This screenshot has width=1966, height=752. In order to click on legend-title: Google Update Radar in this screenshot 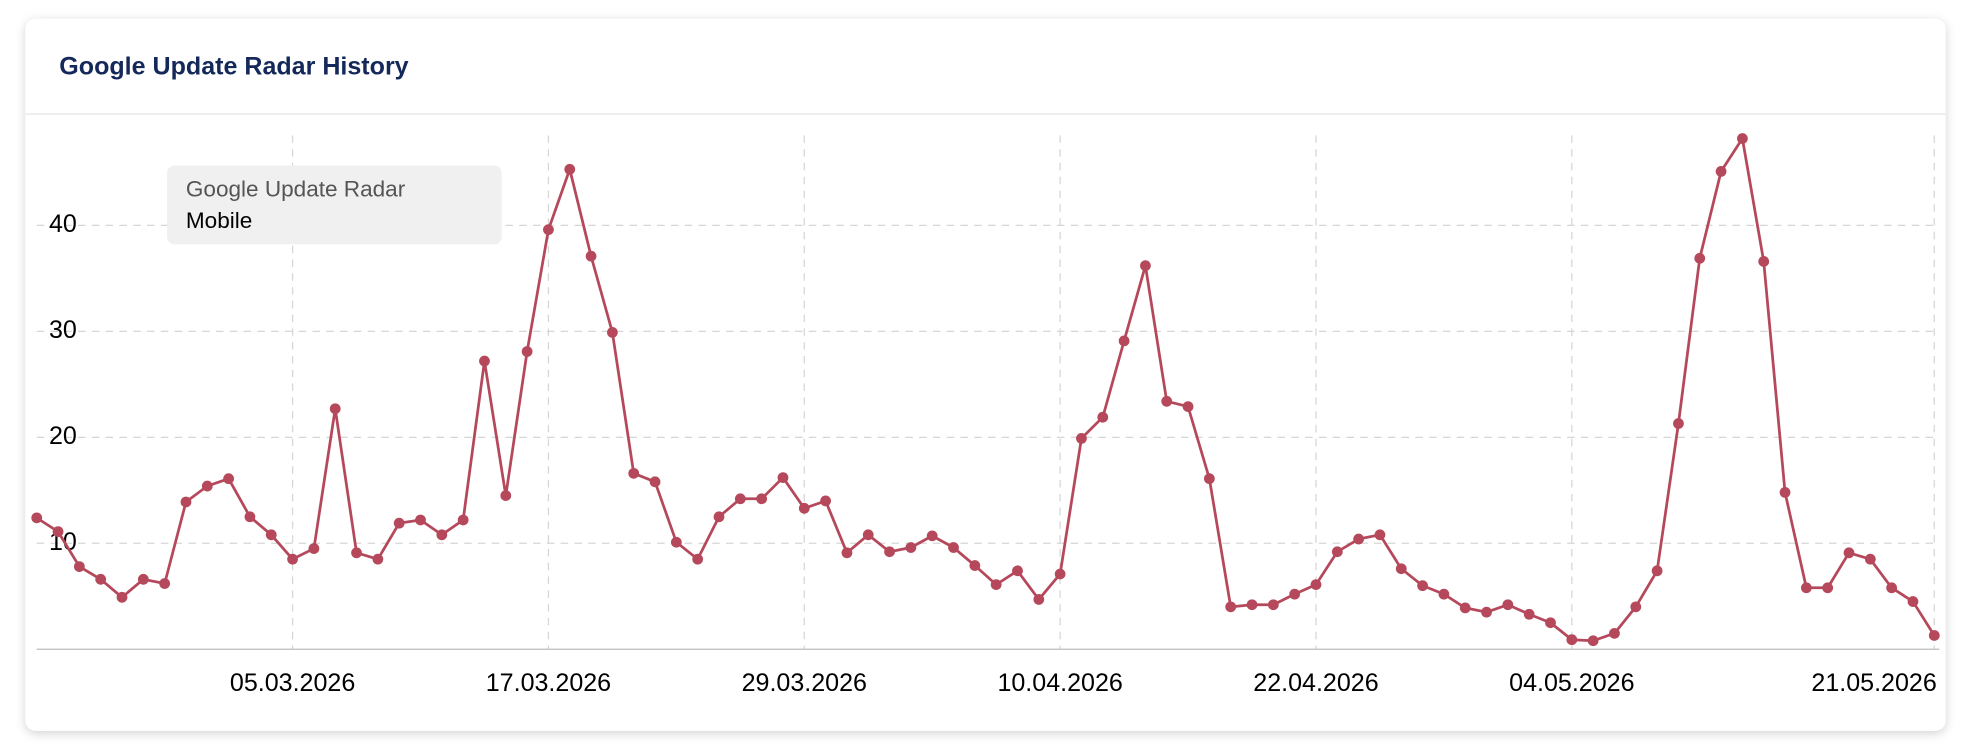, I will do `click(296, 188)`.